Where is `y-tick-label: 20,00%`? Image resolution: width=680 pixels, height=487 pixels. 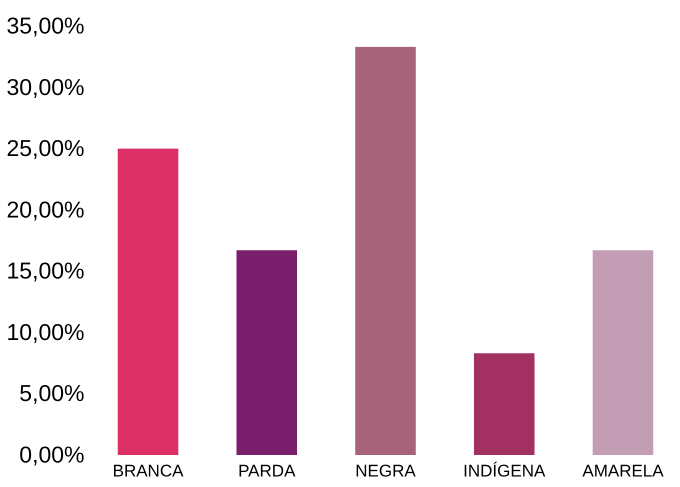 y-tick-label: 20,00% is located at coordinates (45, 209).